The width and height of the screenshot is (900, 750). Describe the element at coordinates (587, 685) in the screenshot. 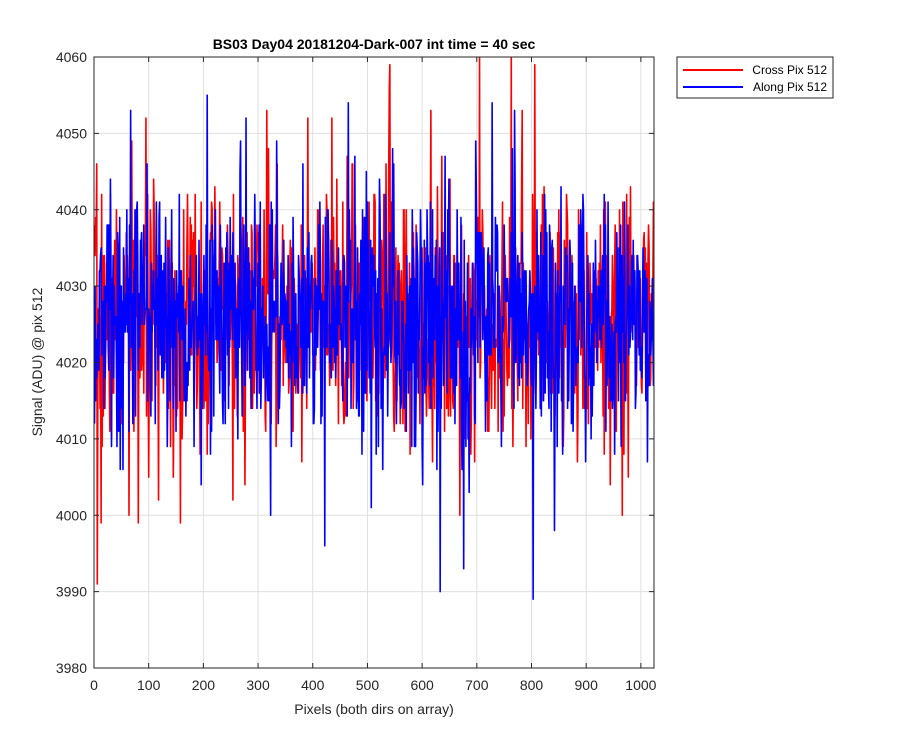

I see `x-tick-label: 900` at that location.